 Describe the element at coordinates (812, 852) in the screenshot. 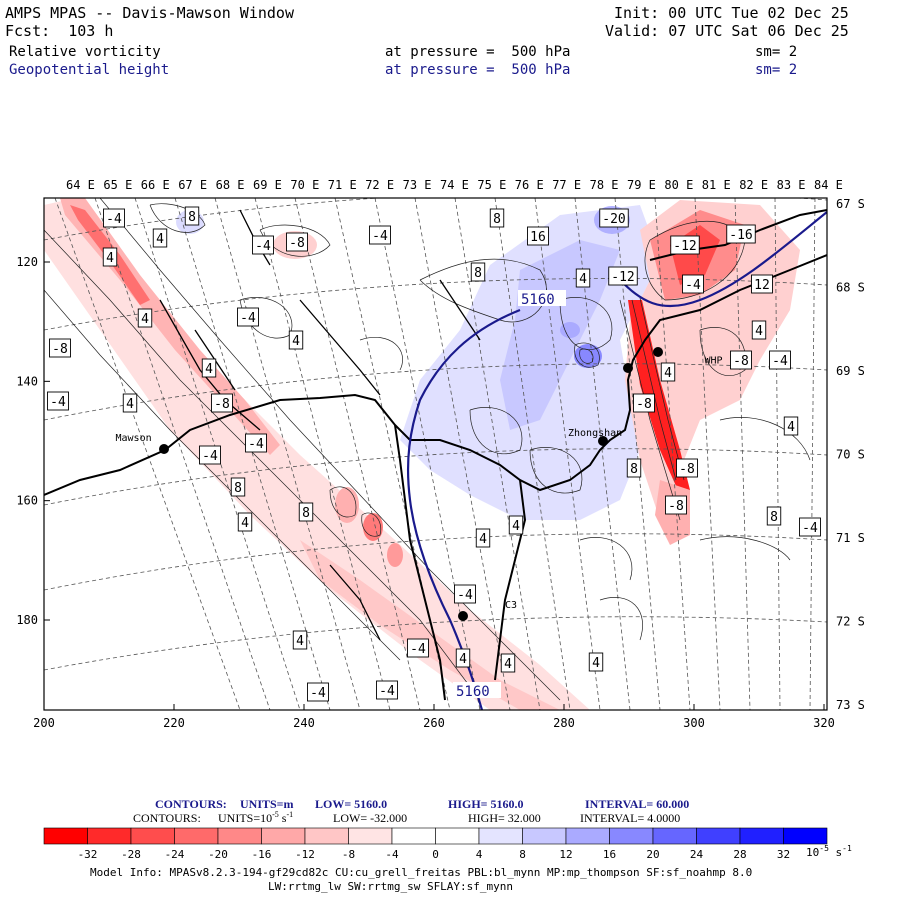

I see `colorbar-unit-base: 10` at that location.